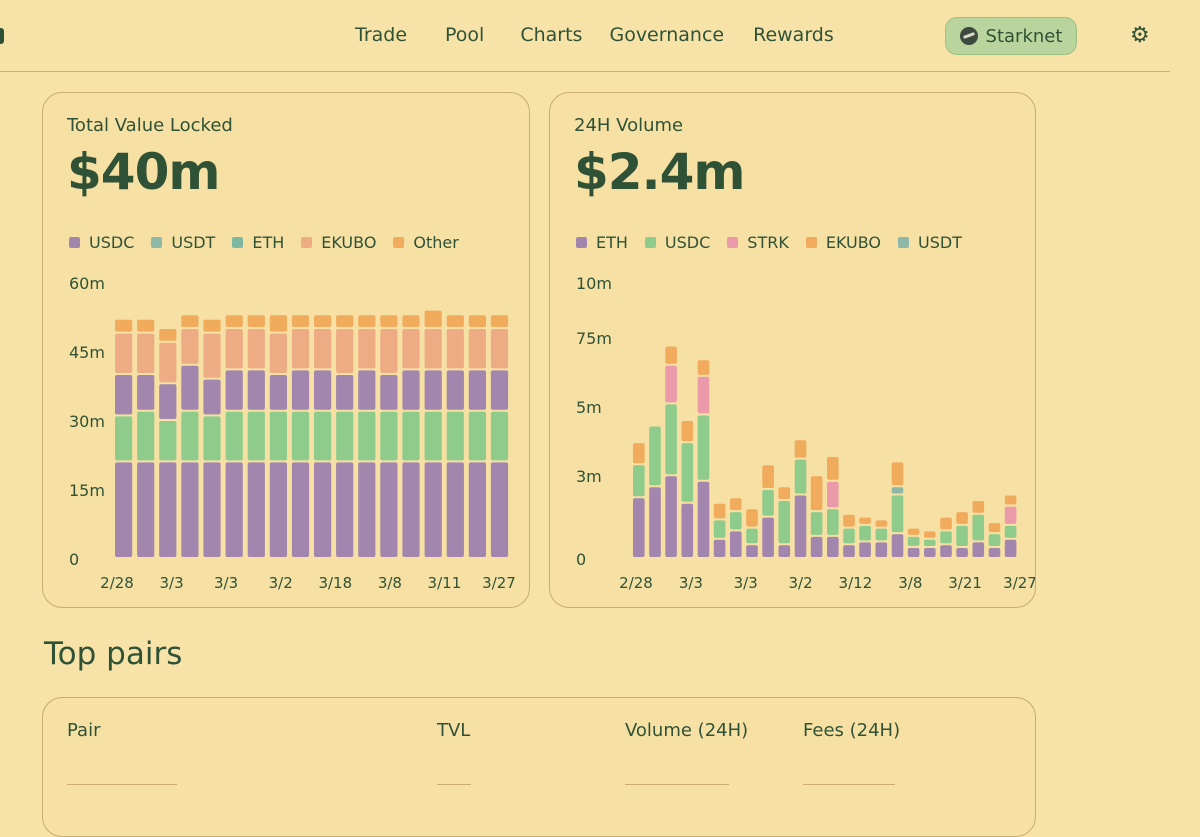 The image size is (1200, 837). Describe the element at coordinates (465, 35) in the screenshot. I see `nav-link-pool: Pool` at that location.